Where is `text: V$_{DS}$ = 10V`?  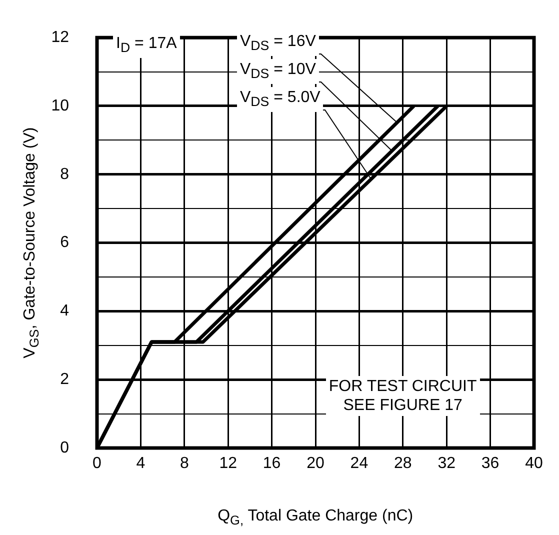 text: V$_{DS}$ = 10V is located at coordinates (278, 71).